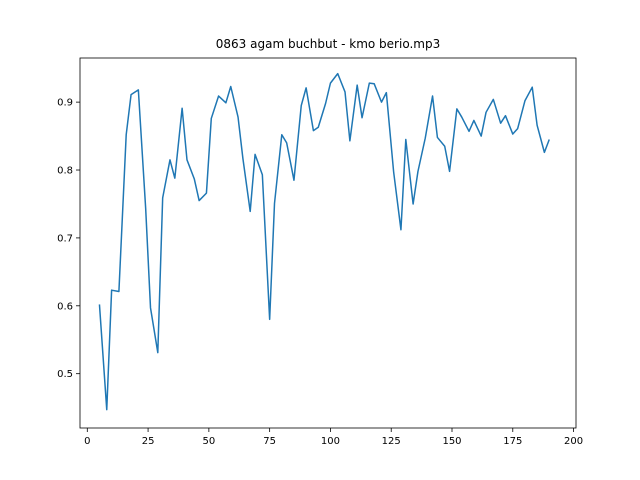  What do you see at coordinates (65, 103) in the screenshot?
I see `y-tick-label: 0.9` at bounding box center [65, 103].